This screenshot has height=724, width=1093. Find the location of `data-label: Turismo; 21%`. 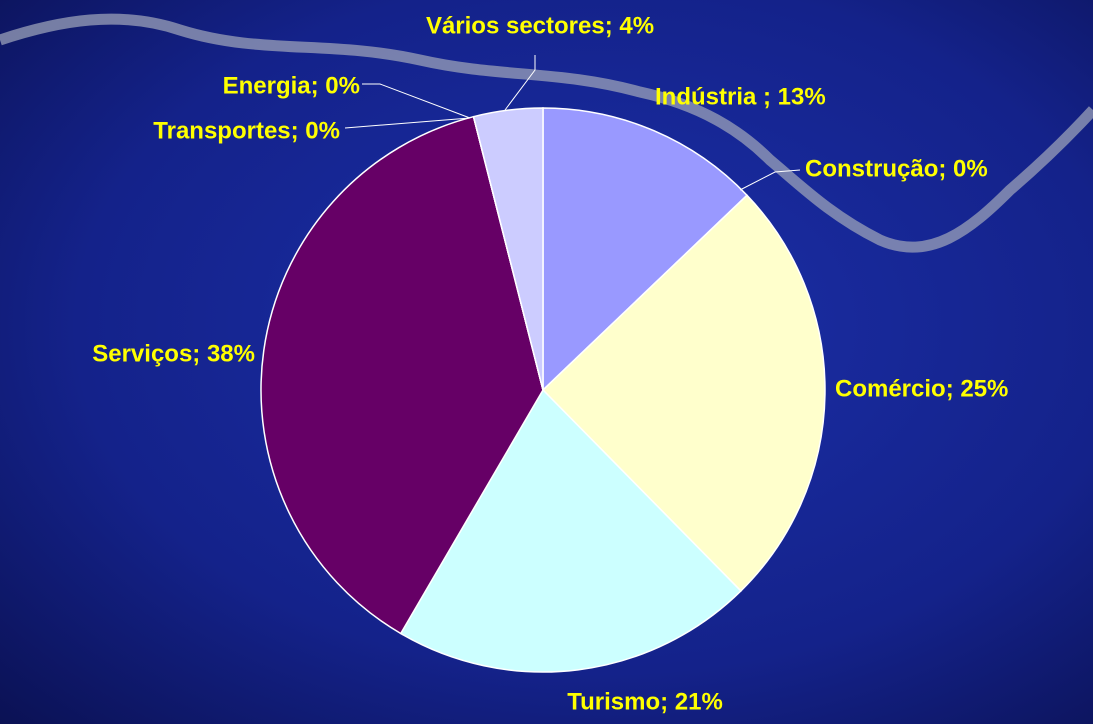

data-label: Turismo; 21% is located at coordinates (645, 701).